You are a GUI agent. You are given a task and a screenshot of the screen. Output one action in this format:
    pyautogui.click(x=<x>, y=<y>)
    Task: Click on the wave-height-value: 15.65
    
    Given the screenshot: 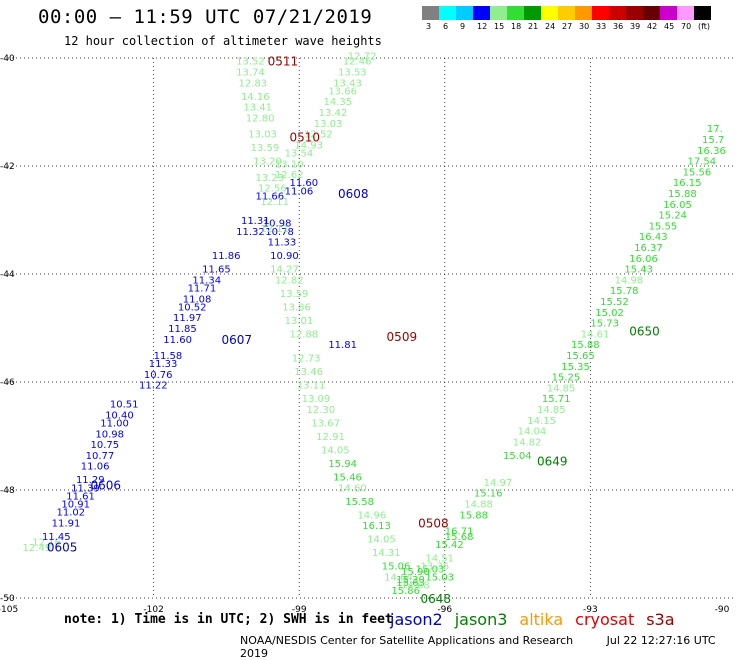 What is the action you would take?
    pyautogui.click(x=580, y=356)
    